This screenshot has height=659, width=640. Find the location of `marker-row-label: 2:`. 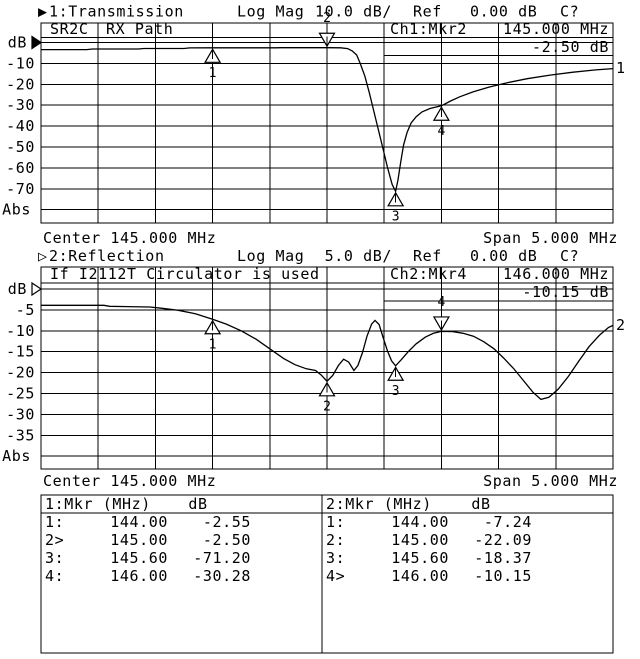

marker-row-label: 2: is located at coordinates (335, 540).